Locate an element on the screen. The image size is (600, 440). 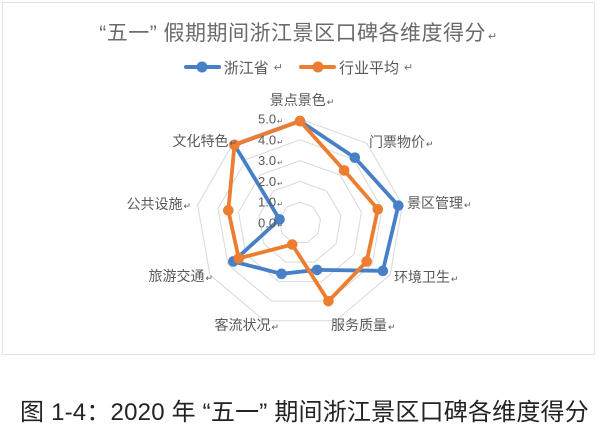
legend-label: 行业平均 is located at coordinates (369, 68).